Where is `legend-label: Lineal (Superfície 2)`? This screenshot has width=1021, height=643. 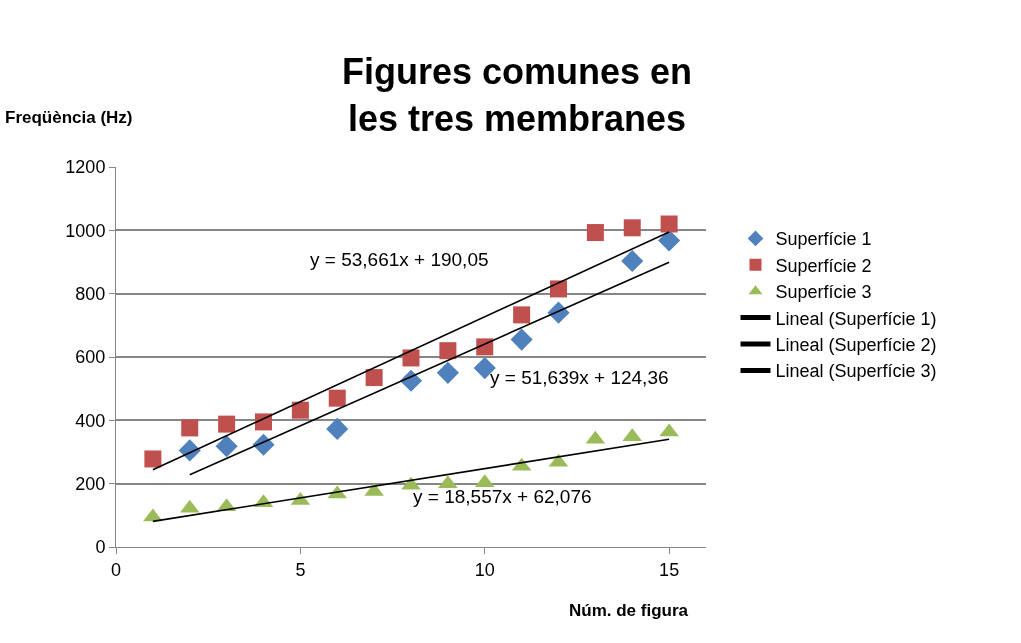
legend-label: Lineal (Superfície 2) is located at coordinates (856, 345).